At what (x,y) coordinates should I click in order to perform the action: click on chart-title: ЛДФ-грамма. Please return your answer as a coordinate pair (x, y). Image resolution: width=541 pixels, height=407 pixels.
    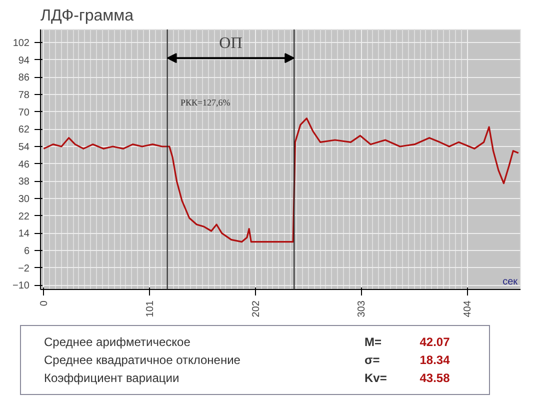
    Looking at the image, I should click on (87, 16).